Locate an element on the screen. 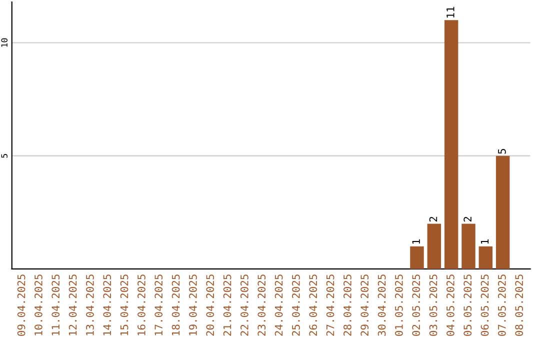 The image size is (540, 340). data-label: 5 is located at coordinates (502, 151).